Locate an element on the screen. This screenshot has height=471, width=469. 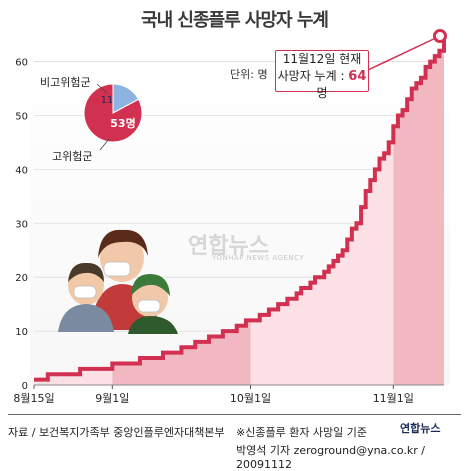
callout-line2-suffix: 명 is located at coordinates (322, 93).